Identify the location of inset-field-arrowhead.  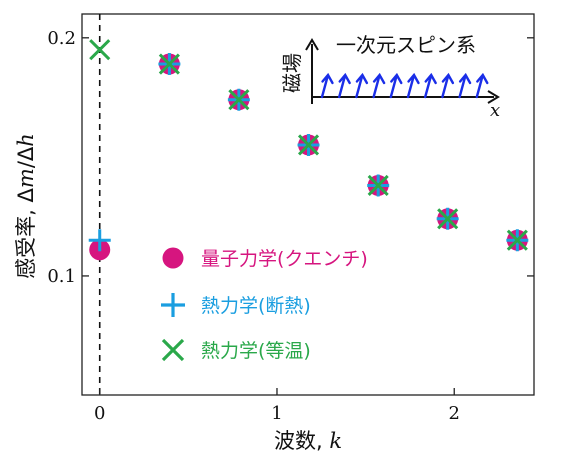
(312, 44).